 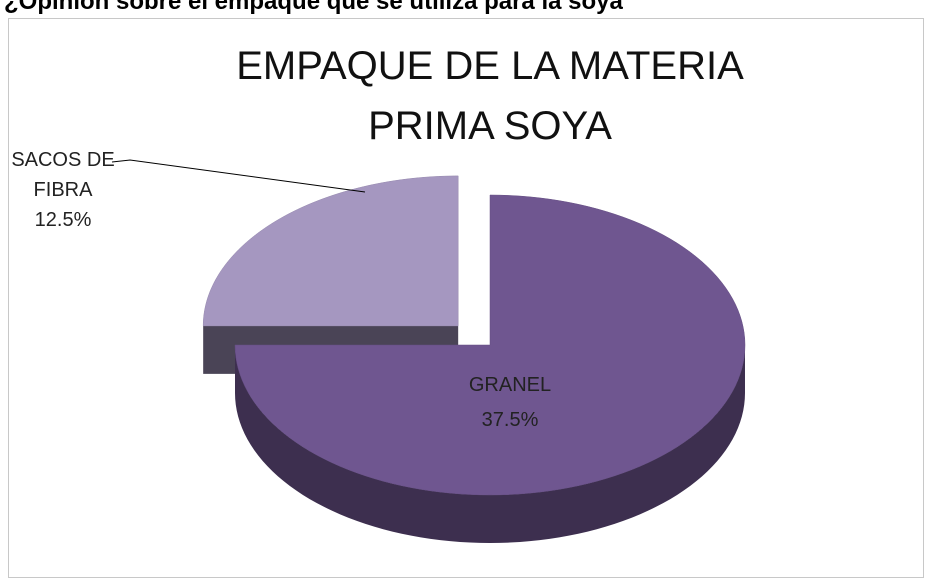 I want to click on chart-title: EMPAQUE DE LA MATERIA PRIMA SOYA, so click(x=490, y=96).